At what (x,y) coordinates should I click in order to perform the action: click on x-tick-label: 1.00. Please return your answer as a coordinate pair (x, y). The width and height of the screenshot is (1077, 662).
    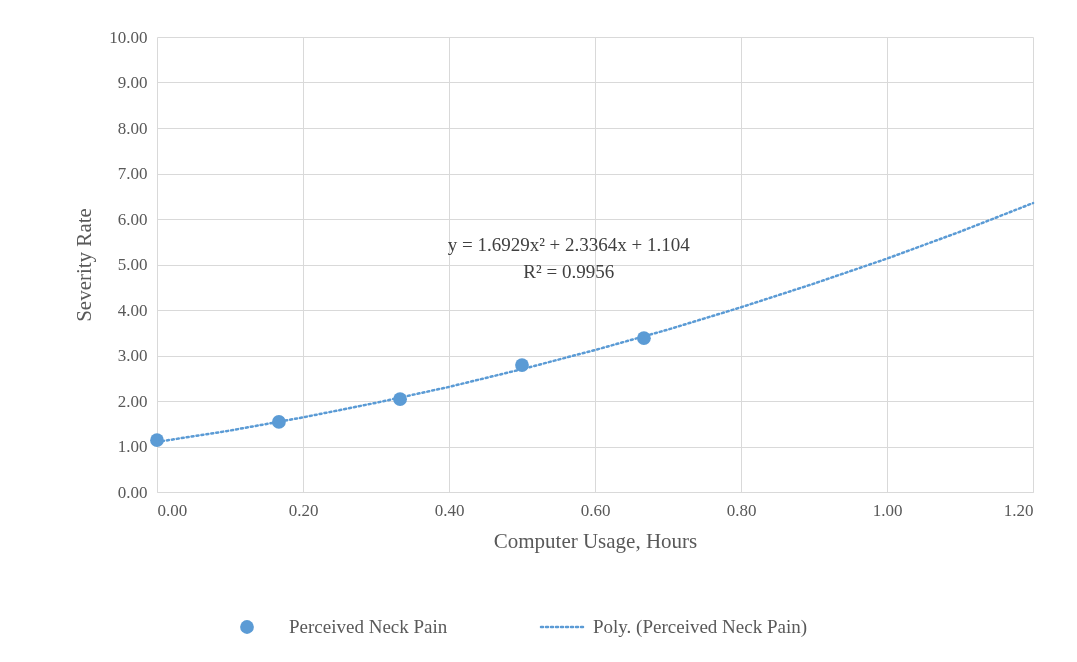
    Looking at the image, I should click on (887, 510).